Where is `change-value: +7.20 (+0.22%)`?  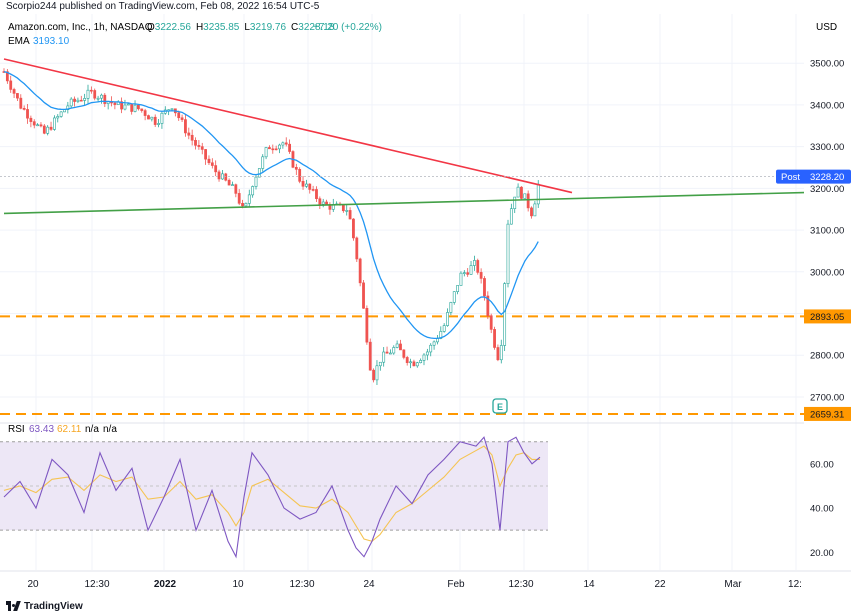
change-value: +7.20 (+0.22%) is located at coordinates (347, 27).